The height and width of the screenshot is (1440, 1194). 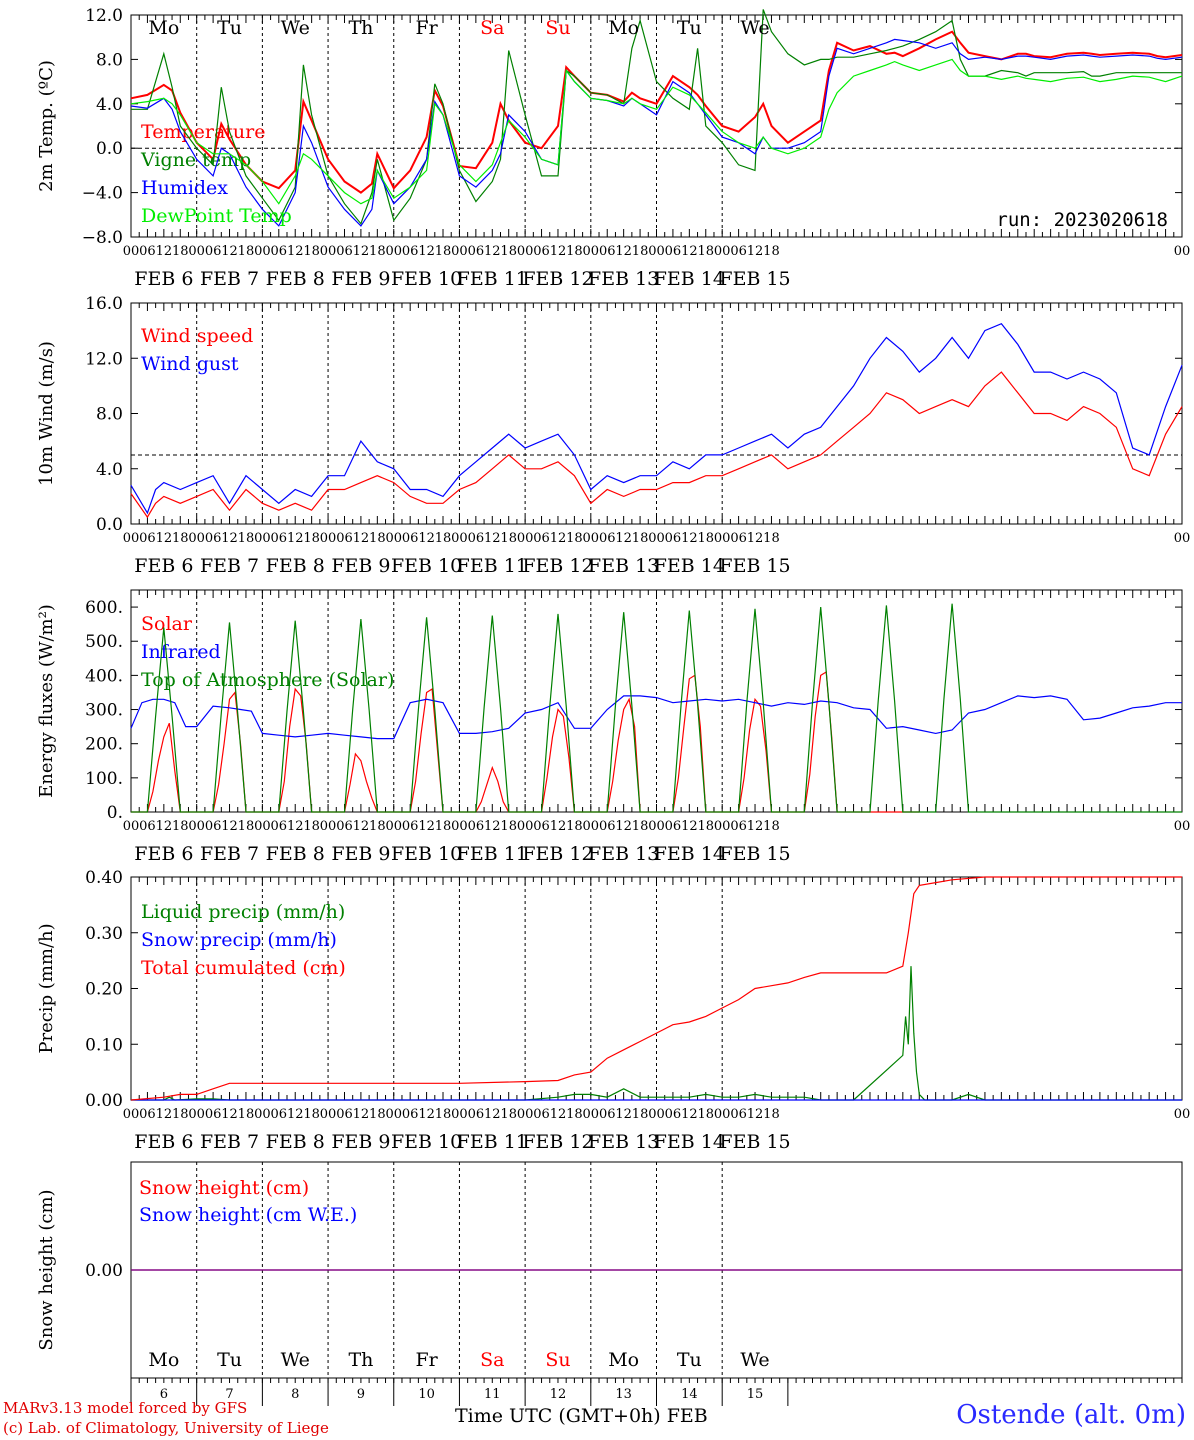 What do you see at coordinates (163, 279) in the screenshot?
I see `date-label: FEB 6` at bounding box center [163, 279].